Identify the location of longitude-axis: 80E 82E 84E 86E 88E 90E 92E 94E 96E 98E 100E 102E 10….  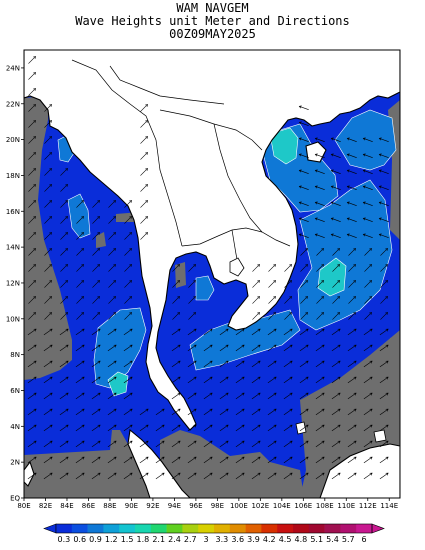
(207, 504).